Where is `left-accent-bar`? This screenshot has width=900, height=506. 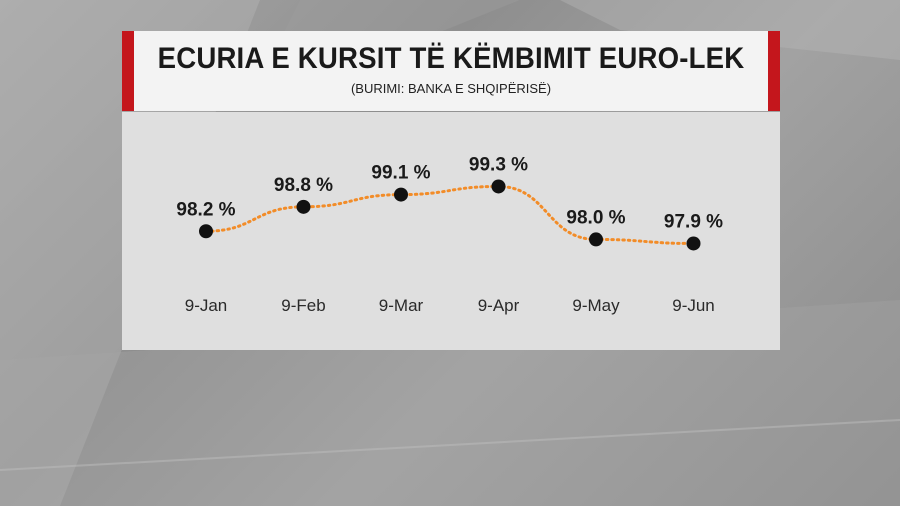
left-accent-bar is located at coordinates (128, 71).